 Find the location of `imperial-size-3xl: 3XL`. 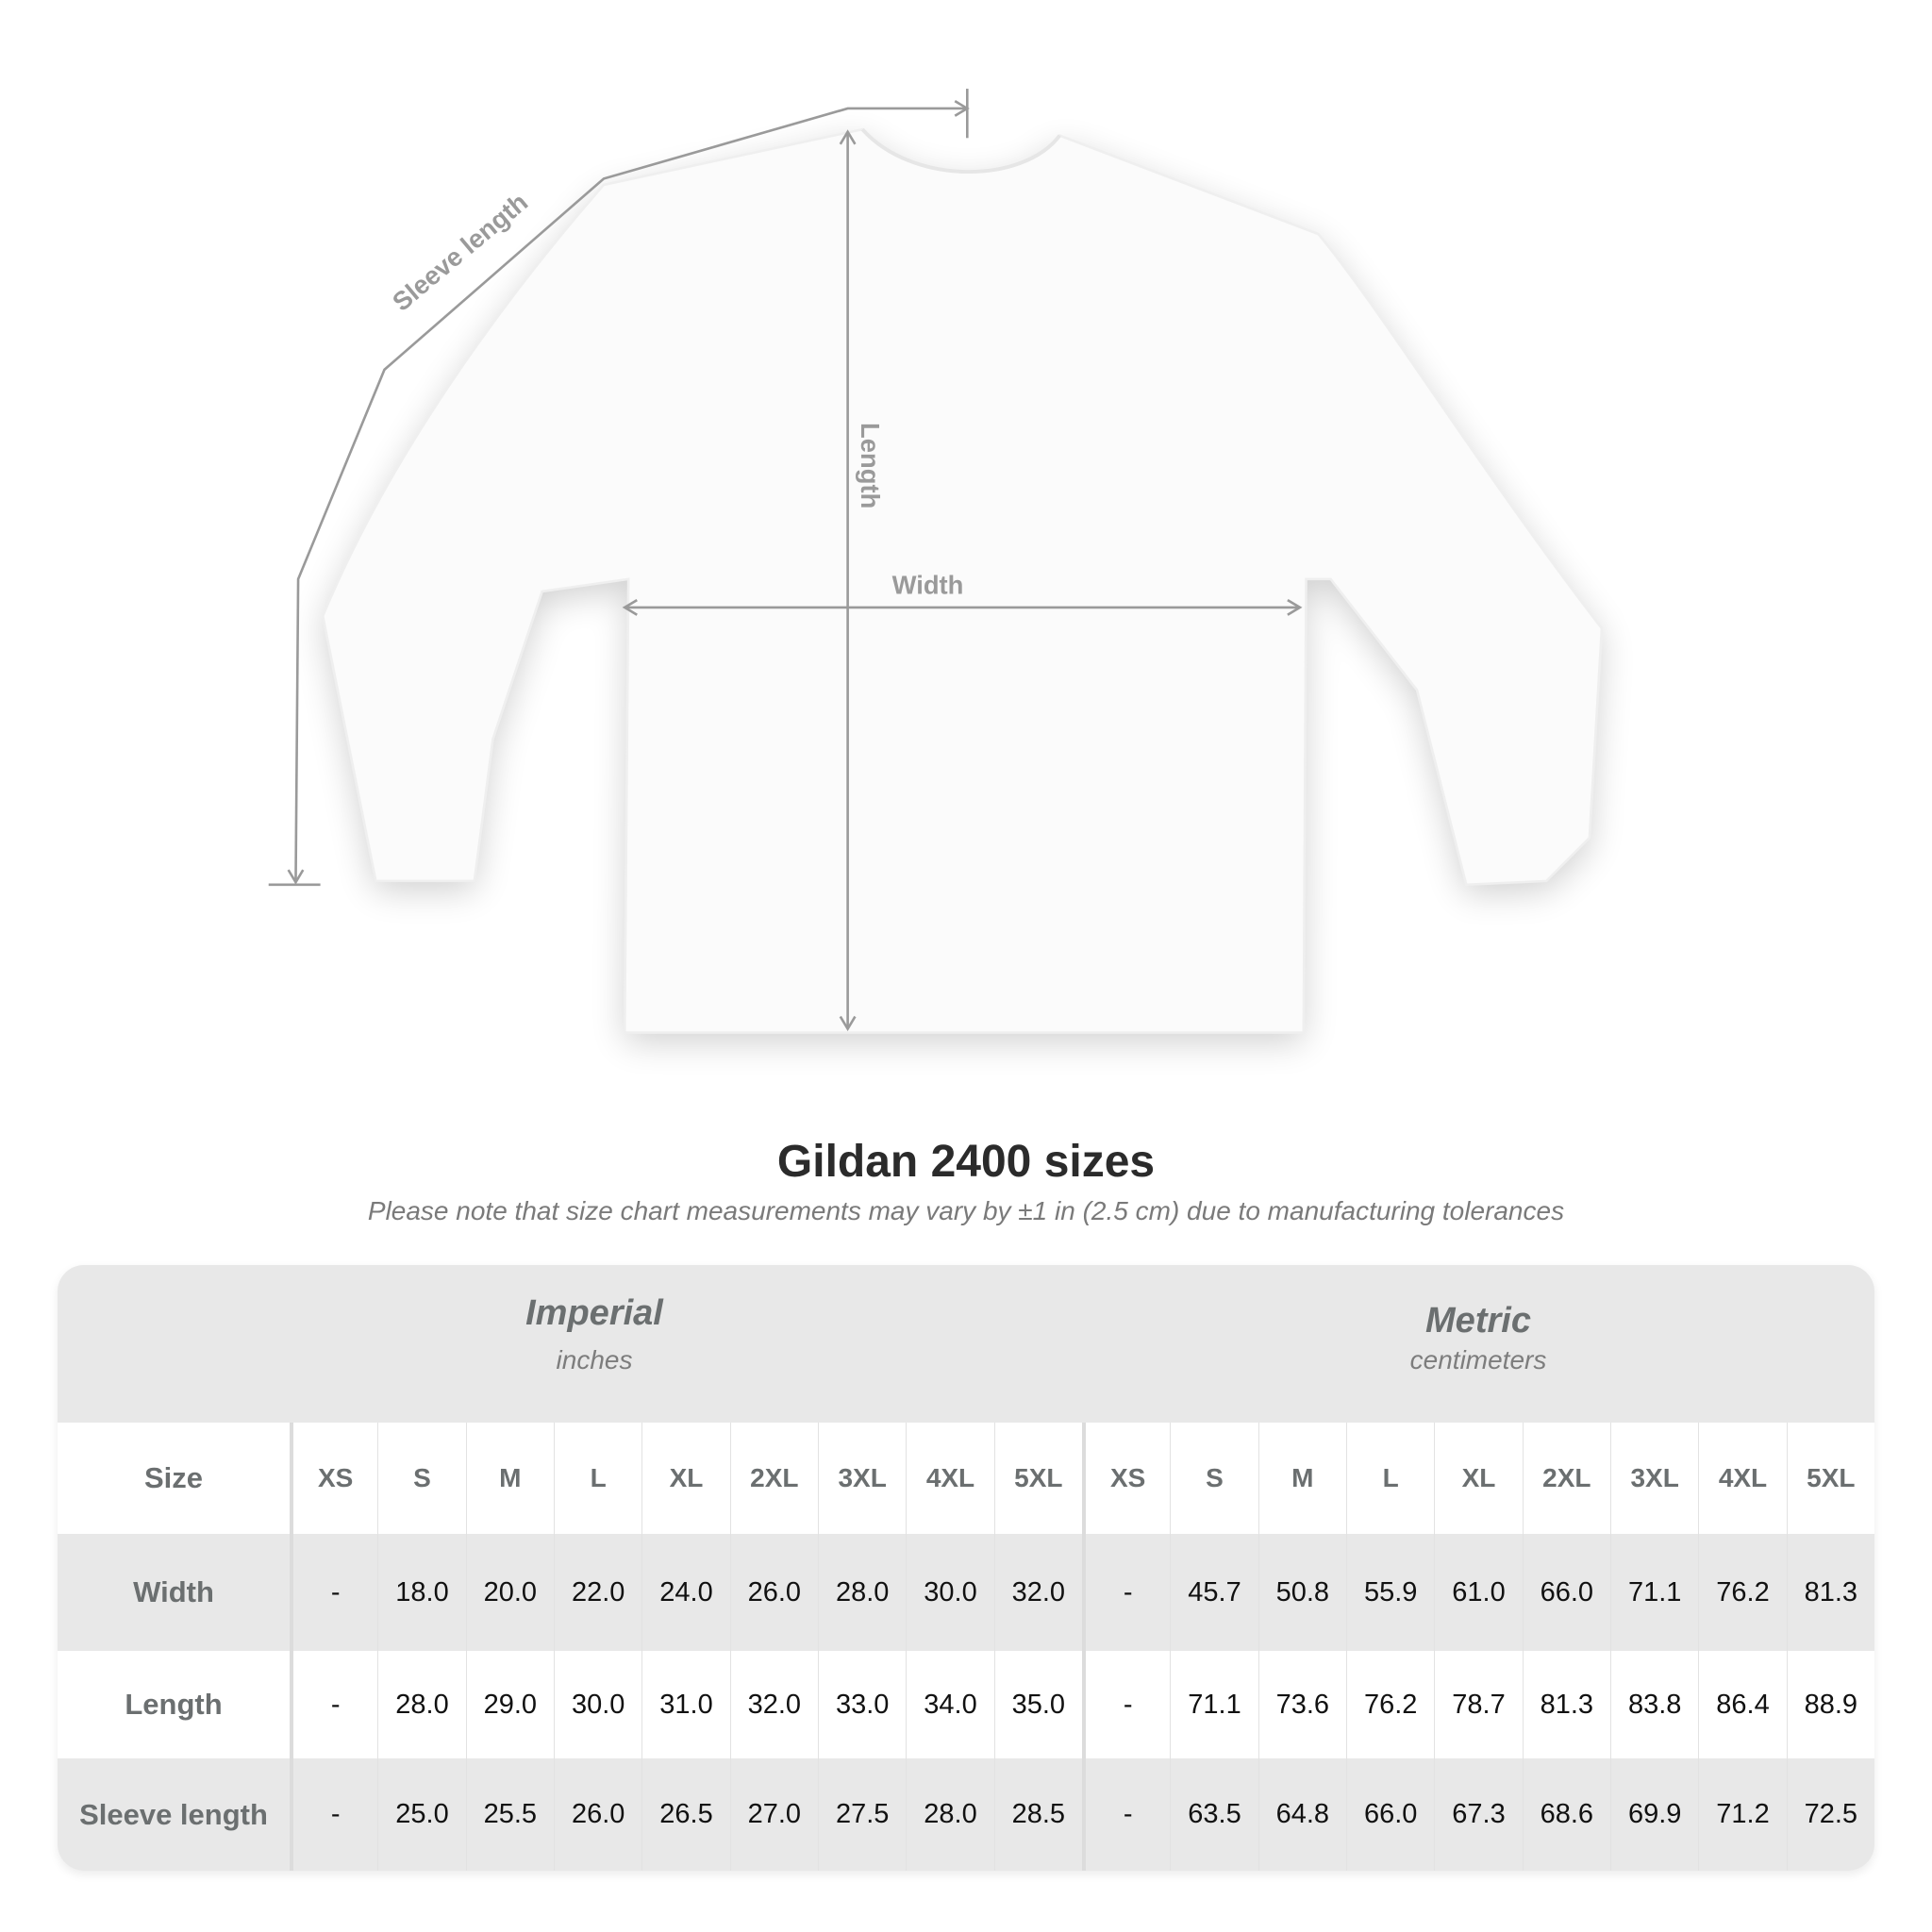

imperial-size-3xl: 3XL is located at coordinates (862, 1478).